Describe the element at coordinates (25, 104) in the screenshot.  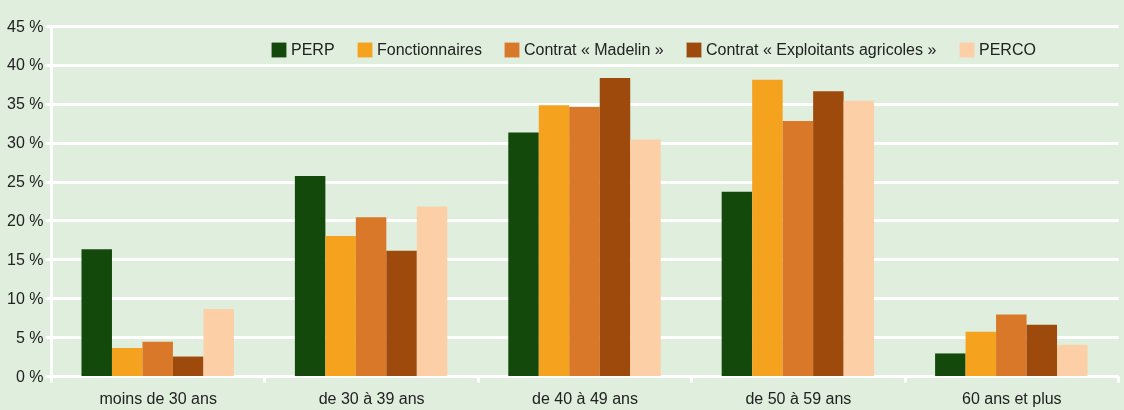
I see `y-tick-label: 35 %` at that location.